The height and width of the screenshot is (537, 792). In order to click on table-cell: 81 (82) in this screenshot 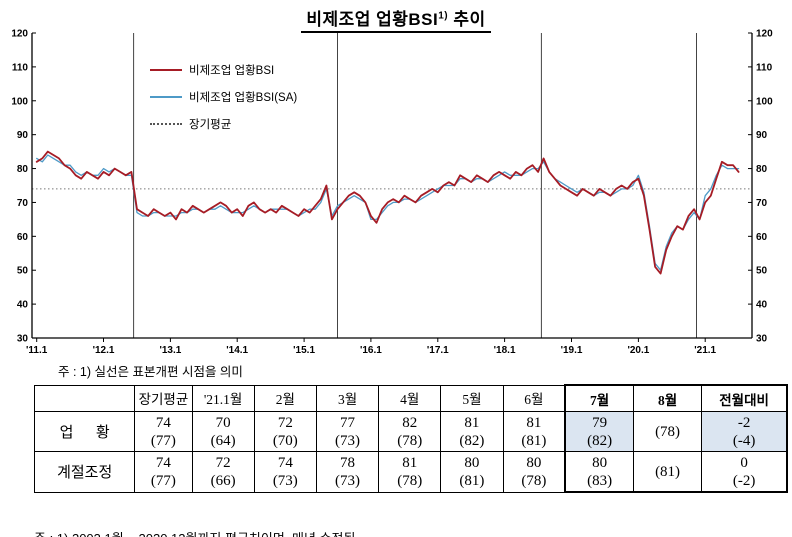, I will do `click(472, 431)`.